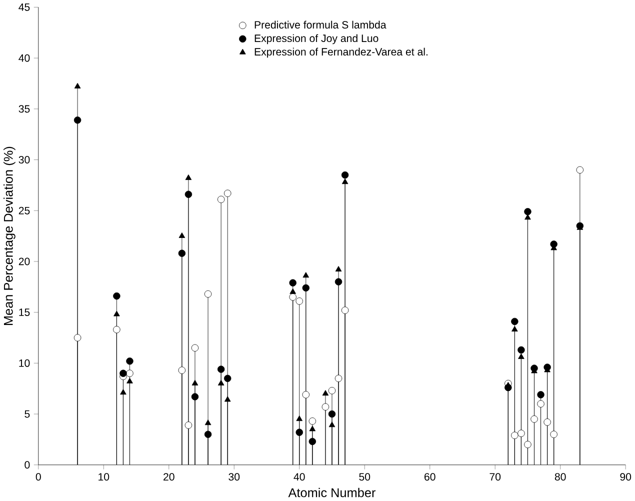 This screenshot has height=501, width=635. Describe the element at coordinates (38, 477) in the screenshot. I see `x-tick-label: 0` at that location.